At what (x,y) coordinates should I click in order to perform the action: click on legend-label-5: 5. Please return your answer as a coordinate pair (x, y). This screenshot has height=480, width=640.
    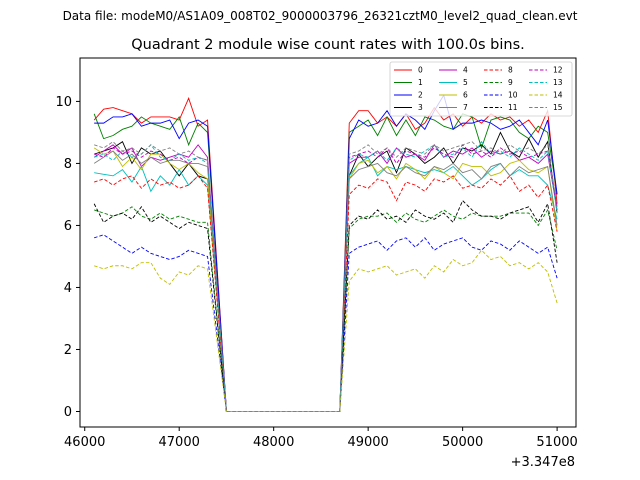
    Looking at the image, I should click on (465, 82).